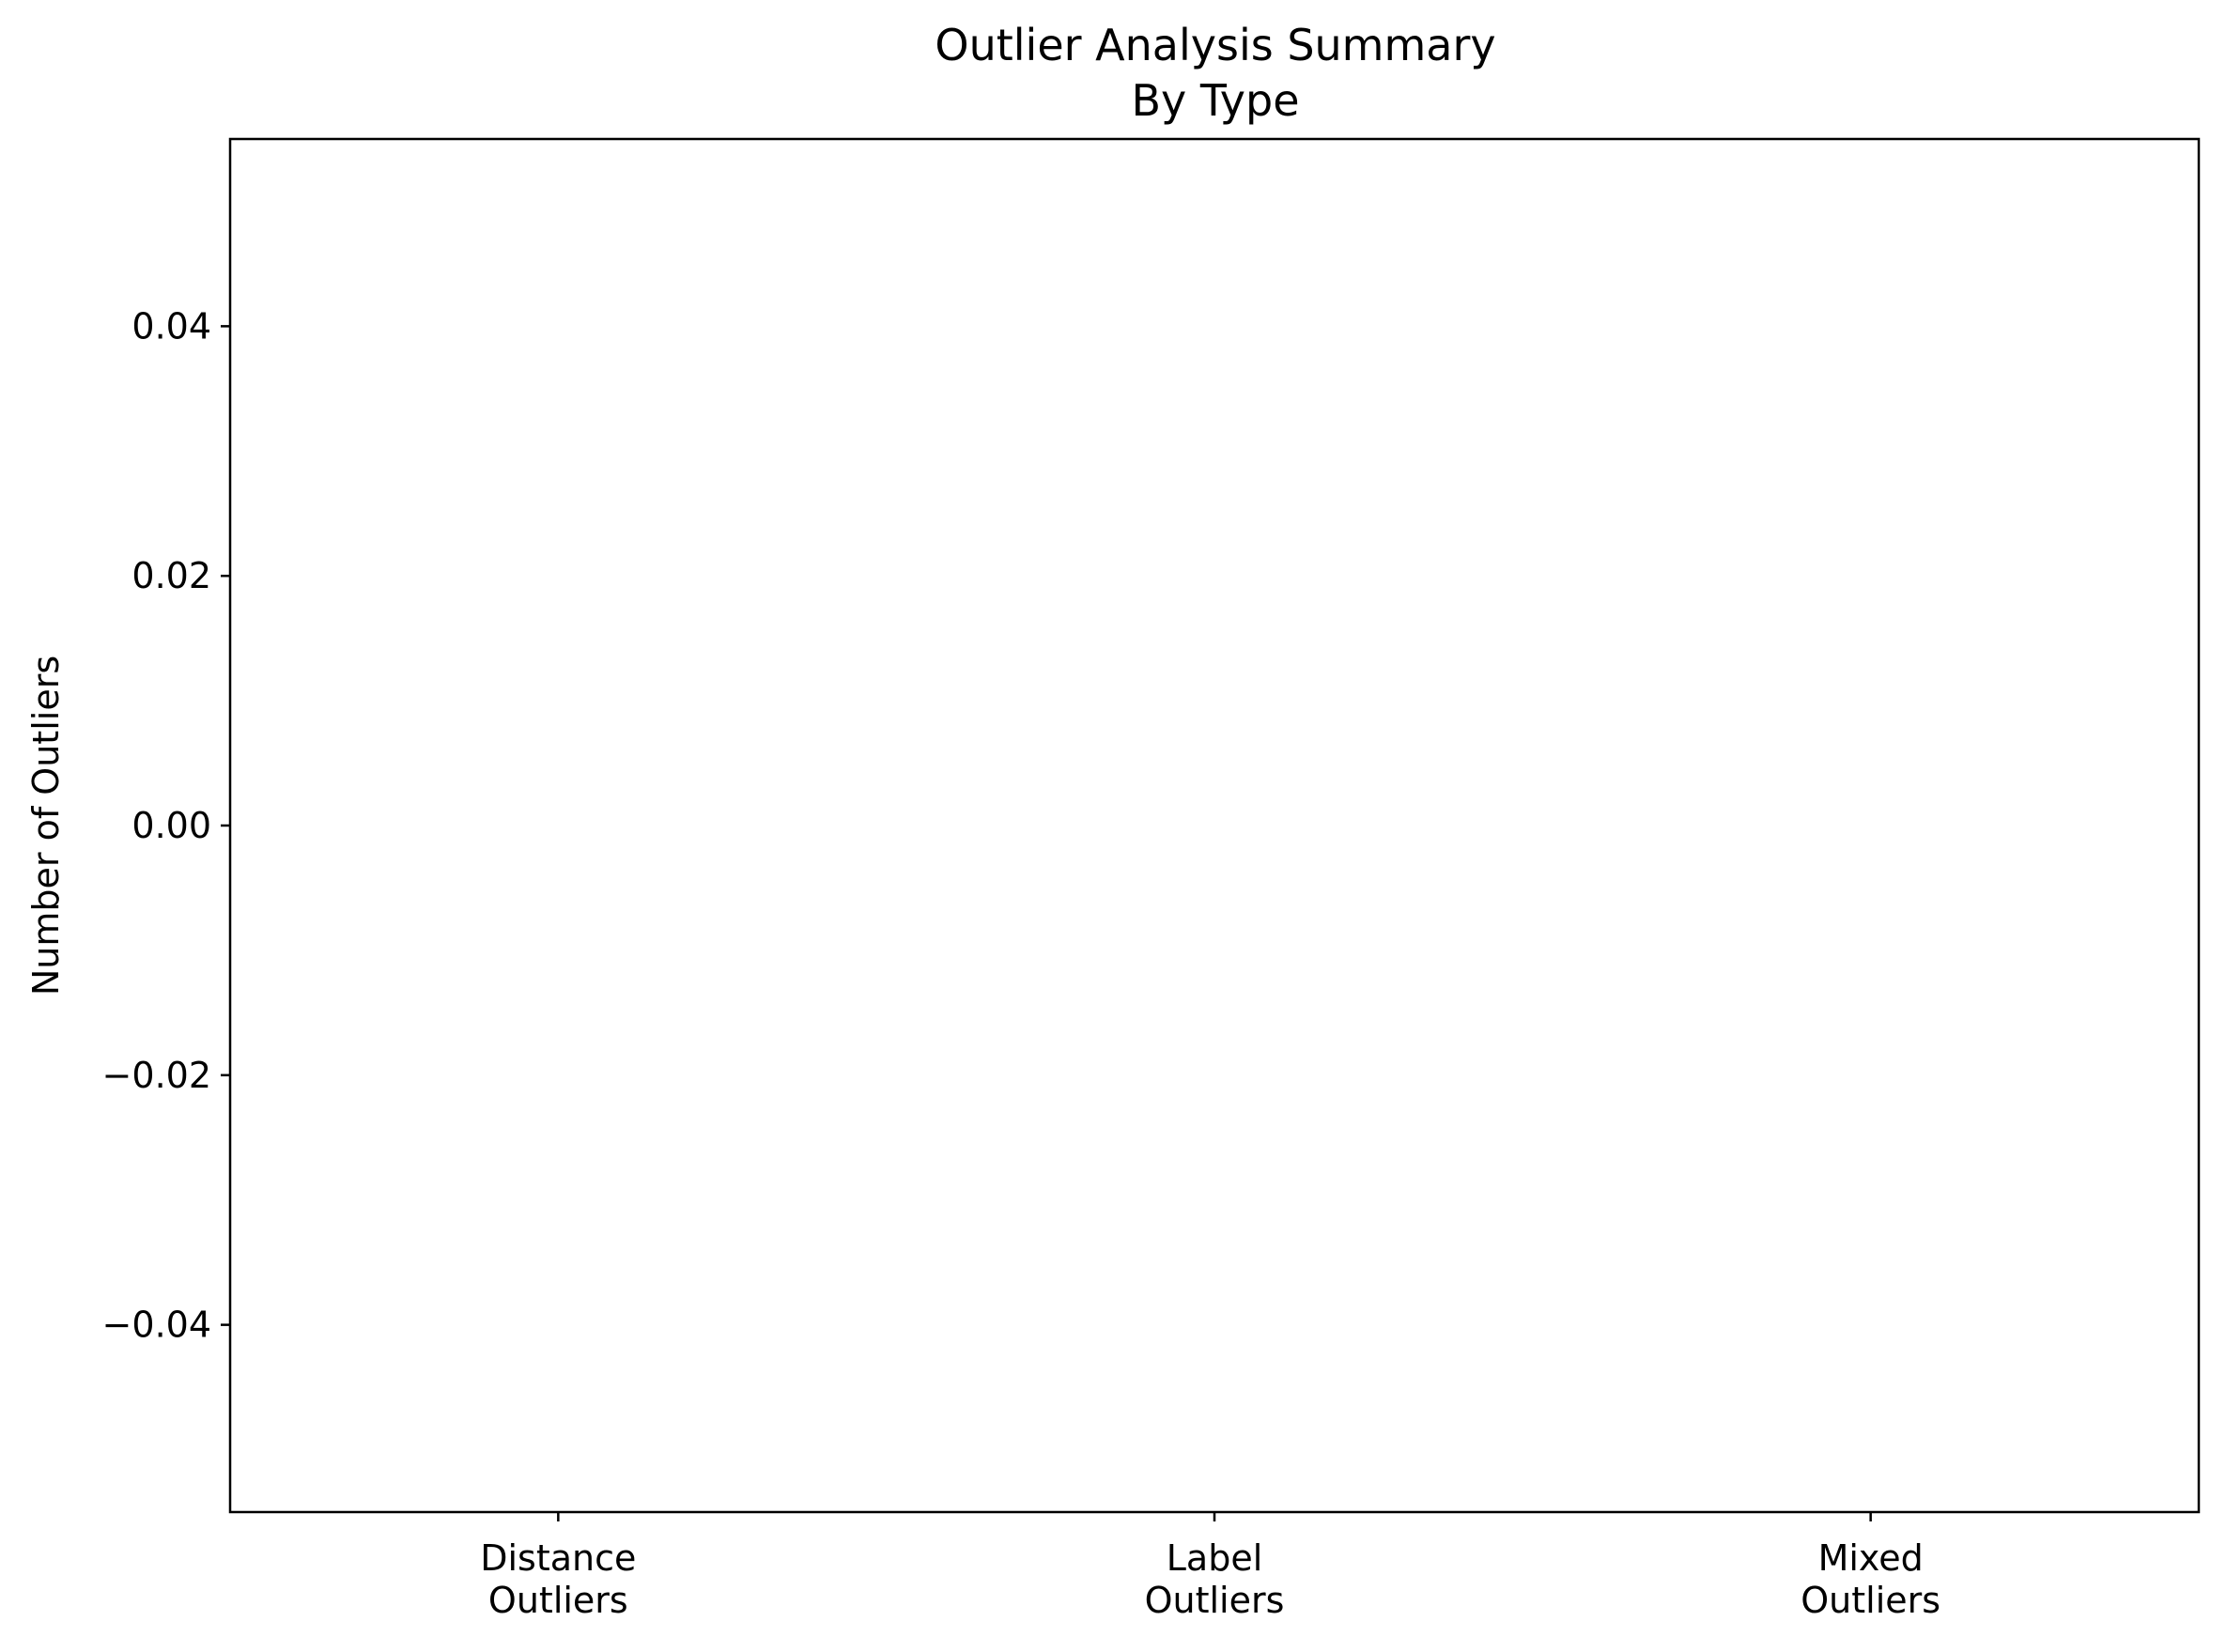 This screenshot has height=1652, width=2226. Describe the element at coordinates (46, 826) in the screenshot. I see `y-axis-label: Number of Outliers` at that location.